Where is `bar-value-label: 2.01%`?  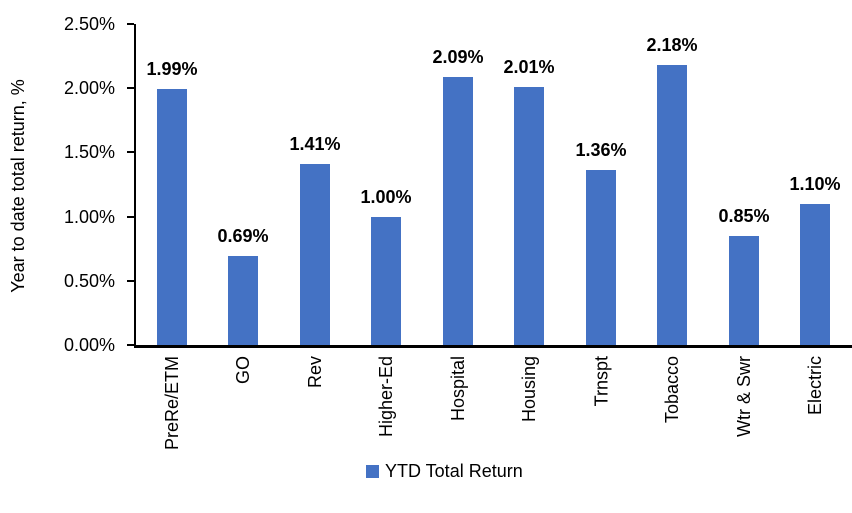
bar-value-label: 2.01% is located at coordinates (529, 67).